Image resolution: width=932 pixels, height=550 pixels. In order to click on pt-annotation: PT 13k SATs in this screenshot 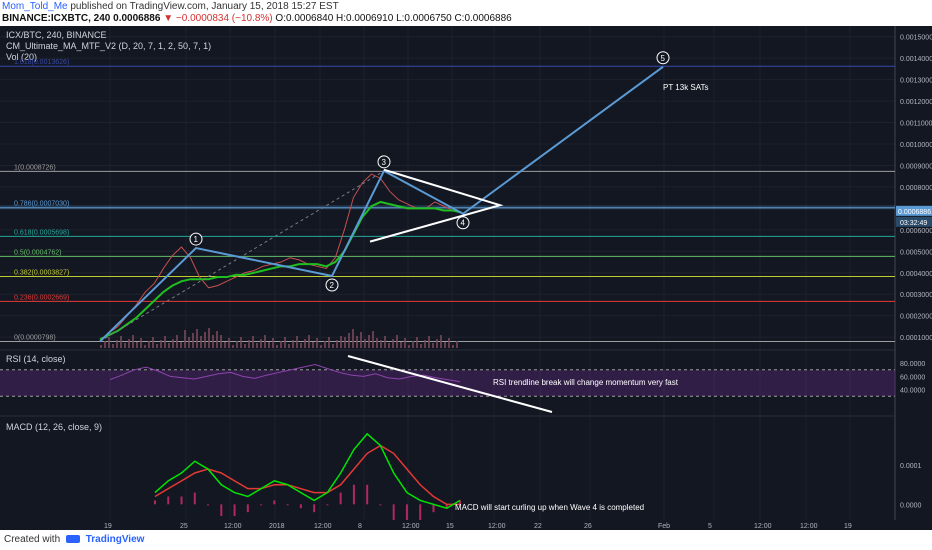, I will do `click(686, 87)`.